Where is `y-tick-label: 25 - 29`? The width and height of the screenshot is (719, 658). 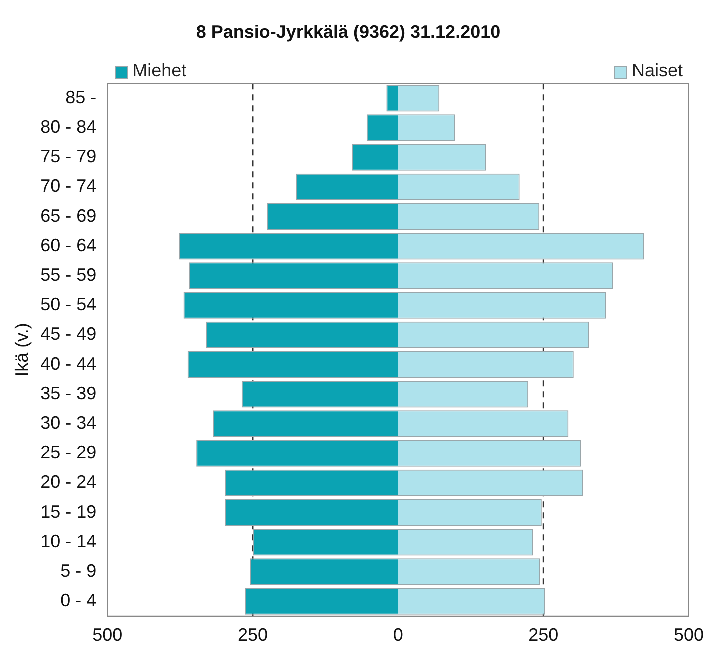 y-tick-label: 25 - 29 is located at coordinates (68, 452).